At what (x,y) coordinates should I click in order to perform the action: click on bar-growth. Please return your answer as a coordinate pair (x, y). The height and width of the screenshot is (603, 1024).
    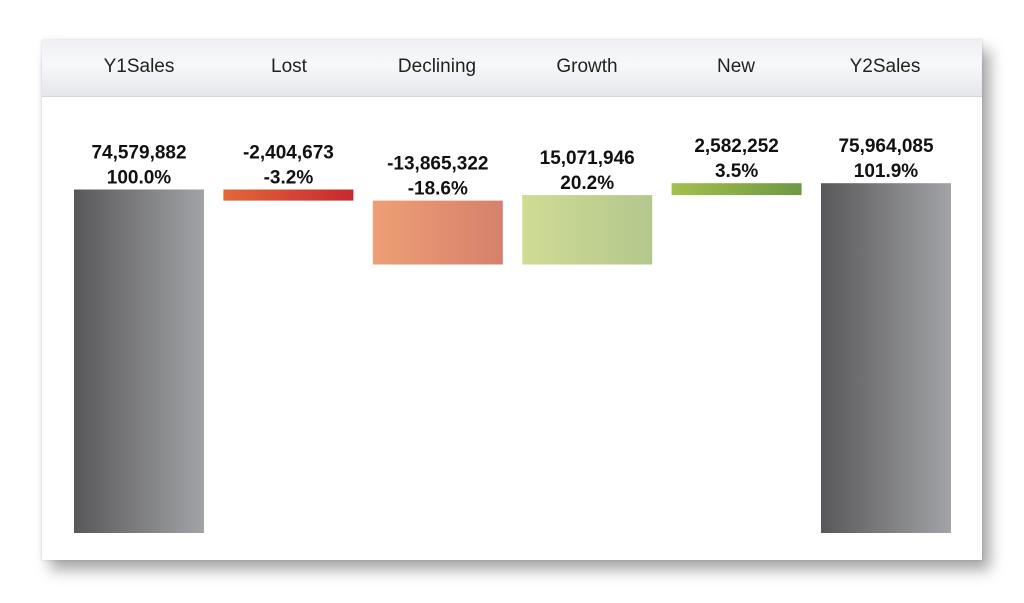
    Looking at the image, I should click on (587, 230).